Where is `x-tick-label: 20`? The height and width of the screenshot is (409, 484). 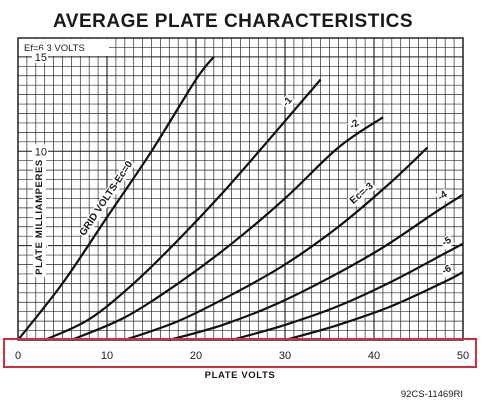 x-tick-label: 20 is located at coordinates (196, 356).